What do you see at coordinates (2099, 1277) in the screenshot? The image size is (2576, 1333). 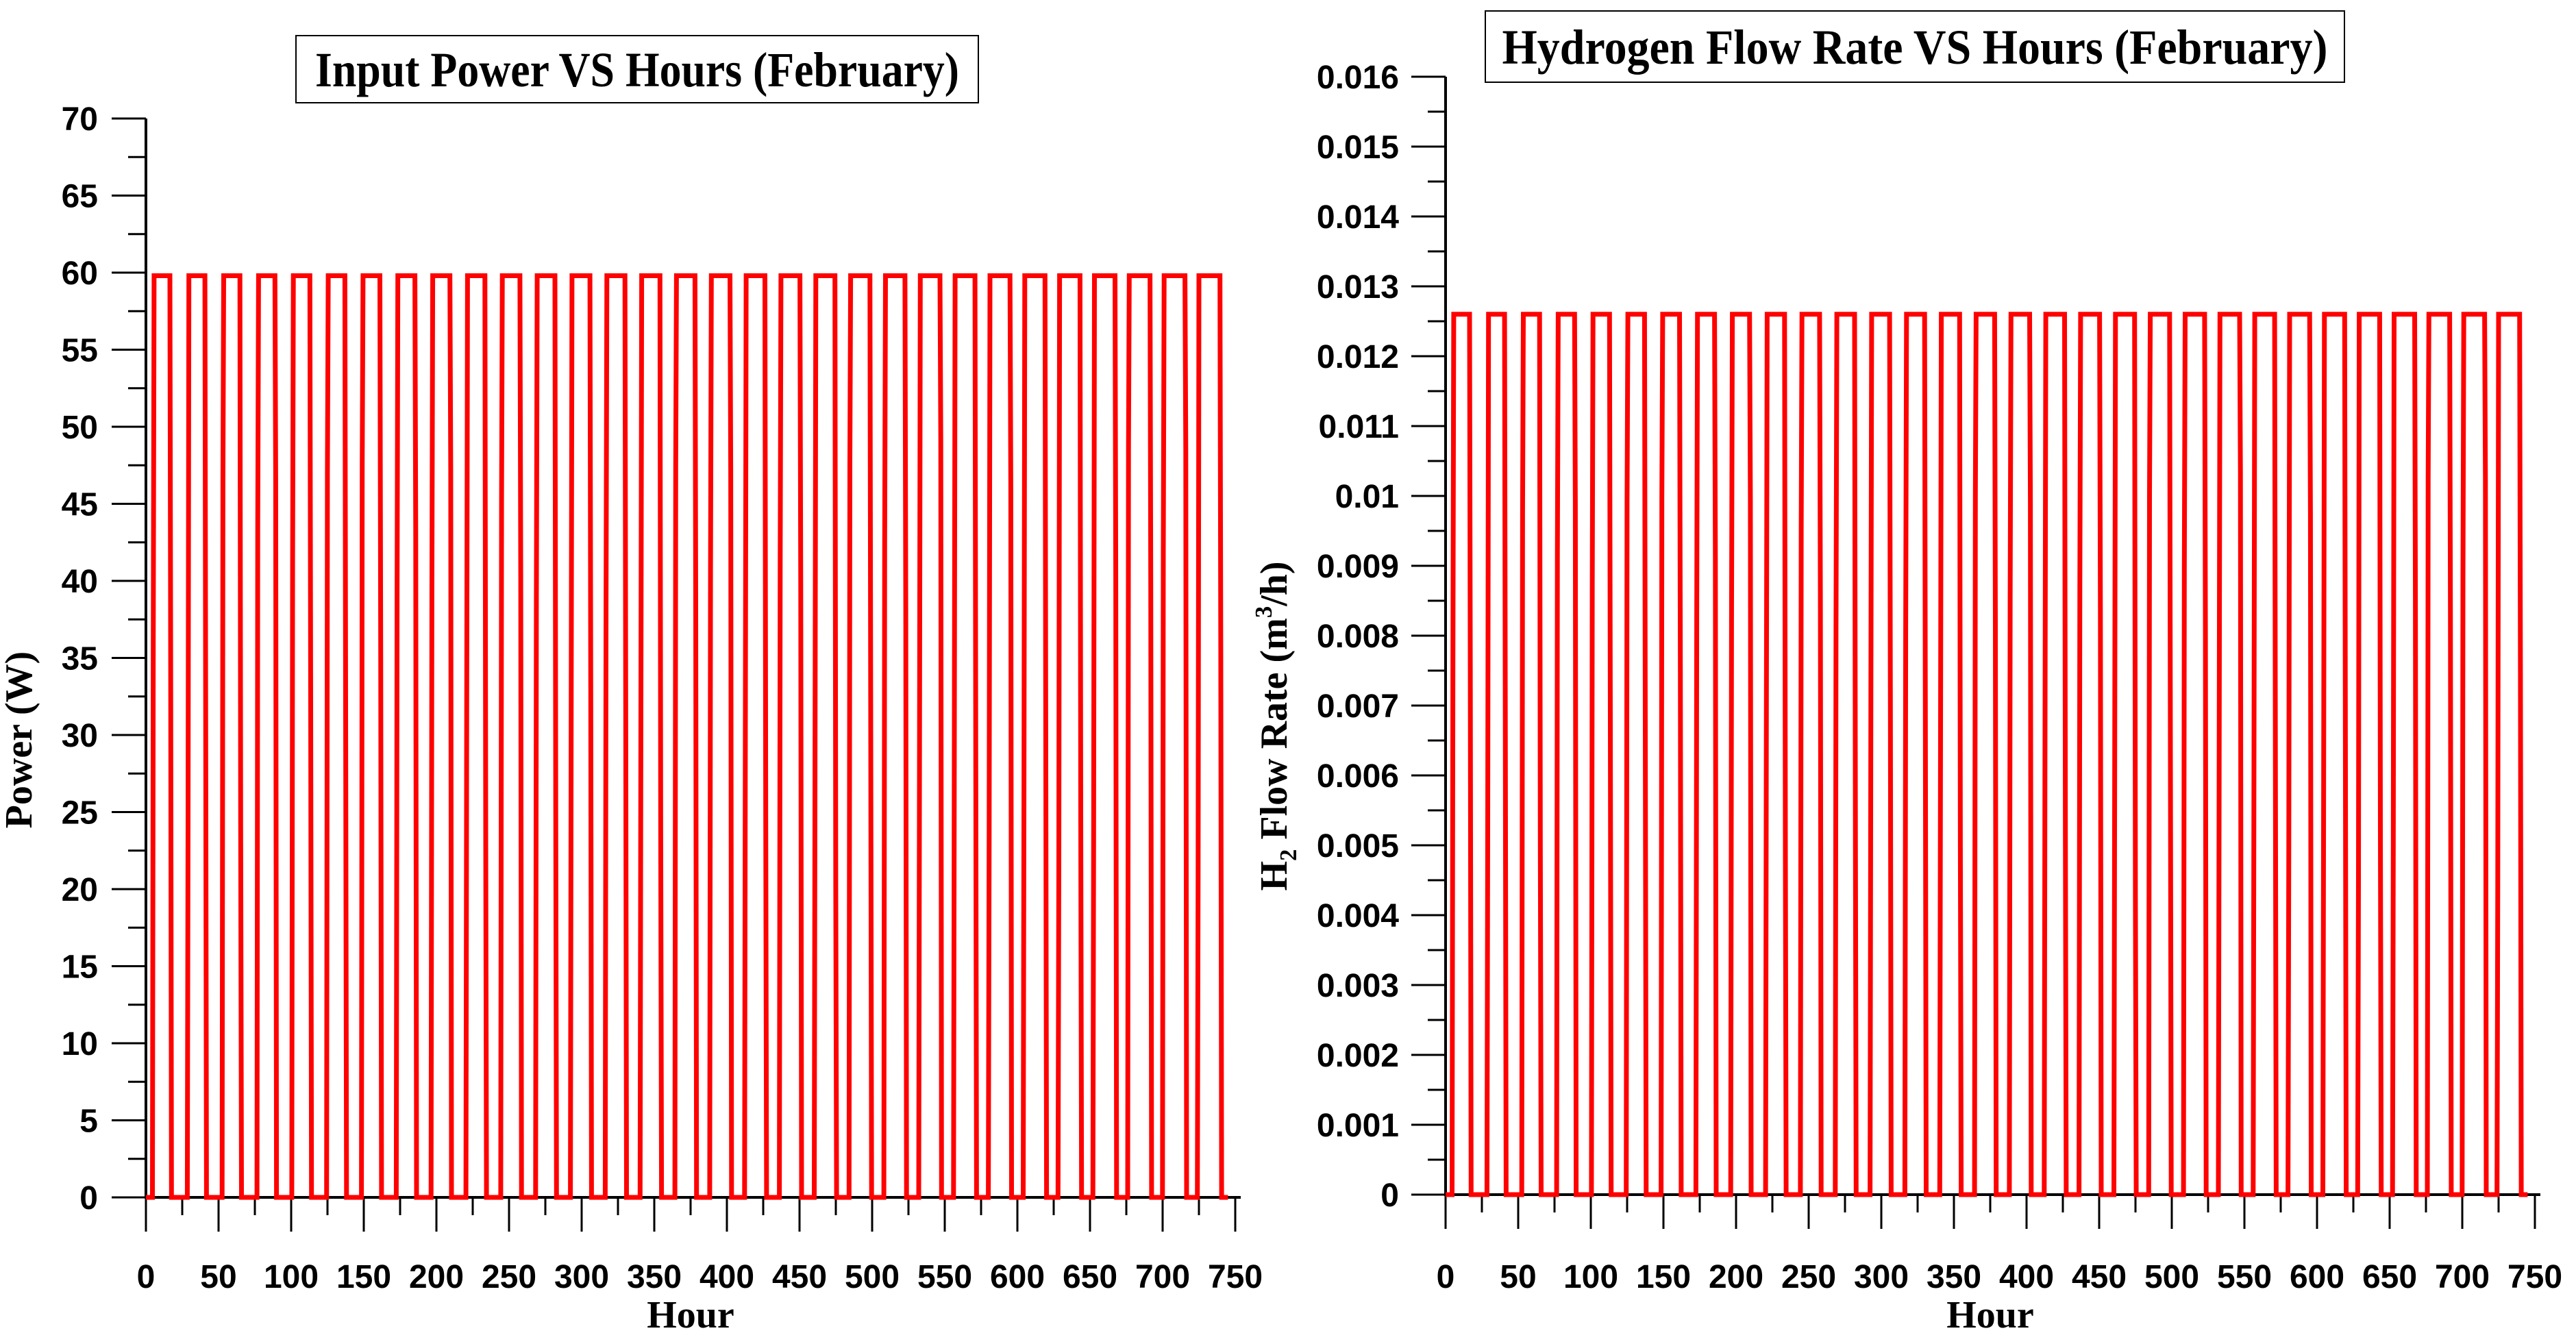 I see `hydrogen-flow-rate-x-tick-label: 450` at bounding box center [2099, 1277].